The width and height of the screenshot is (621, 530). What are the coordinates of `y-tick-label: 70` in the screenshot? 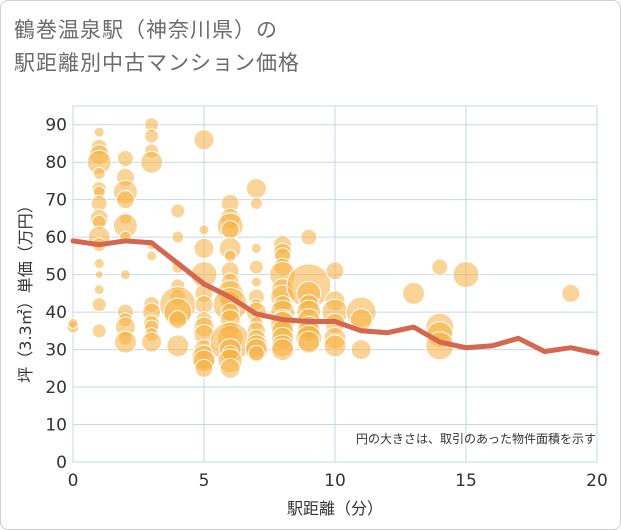 It's located at (56, 201).